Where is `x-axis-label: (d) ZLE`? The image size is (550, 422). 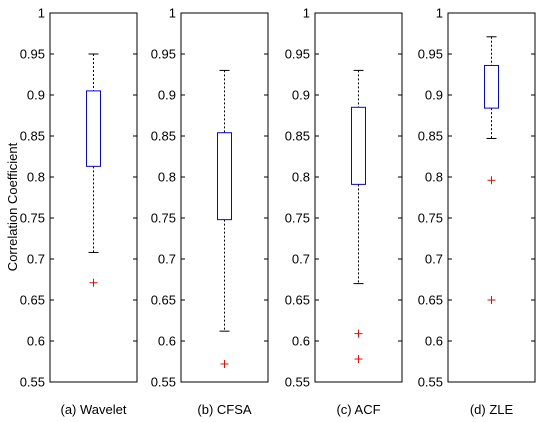
x-axis-label: (d) ZLE is located at coordinates (492, 409).